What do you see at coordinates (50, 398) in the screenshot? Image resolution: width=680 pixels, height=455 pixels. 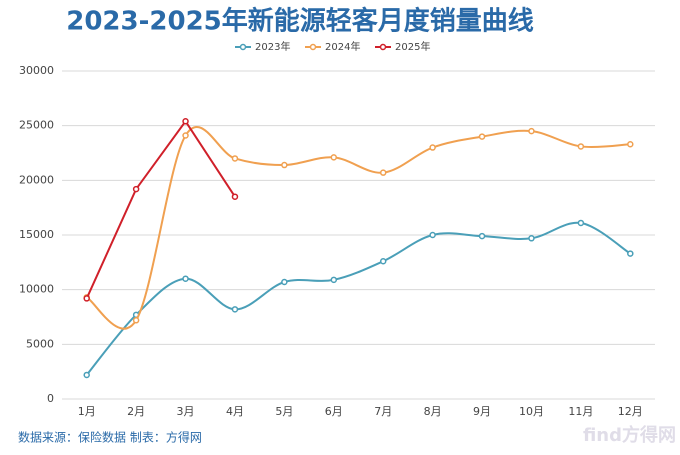 I see `y-tick-label: 0` at bounding box center [50, 398].